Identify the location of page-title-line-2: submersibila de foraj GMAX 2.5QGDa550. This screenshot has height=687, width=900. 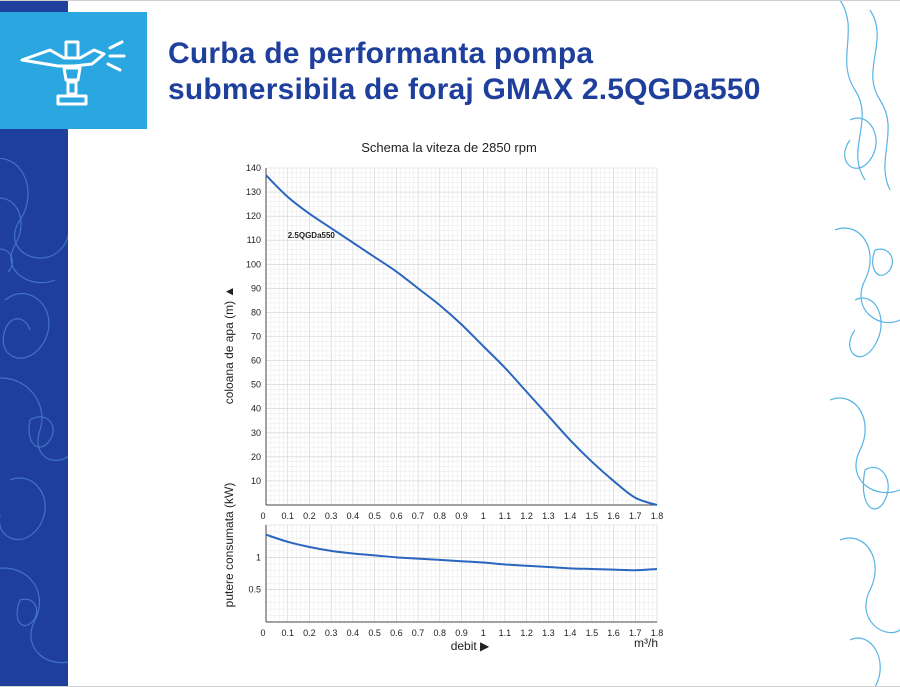
(464, 89).